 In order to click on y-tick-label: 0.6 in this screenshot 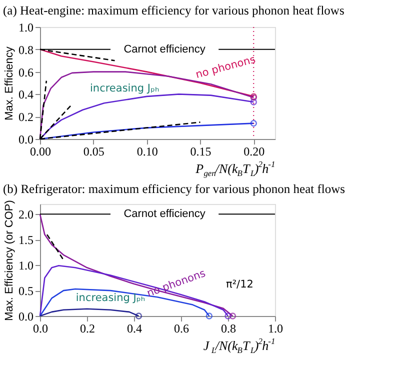, I will do `click(26, 72)`.